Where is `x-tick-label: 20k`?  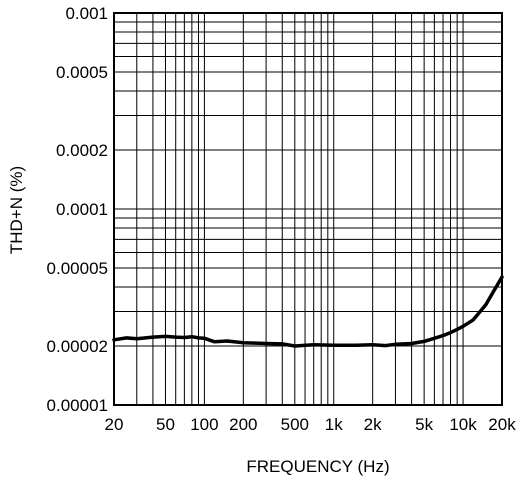 x-tick-label: 20k is located at coordinates (502, 424).